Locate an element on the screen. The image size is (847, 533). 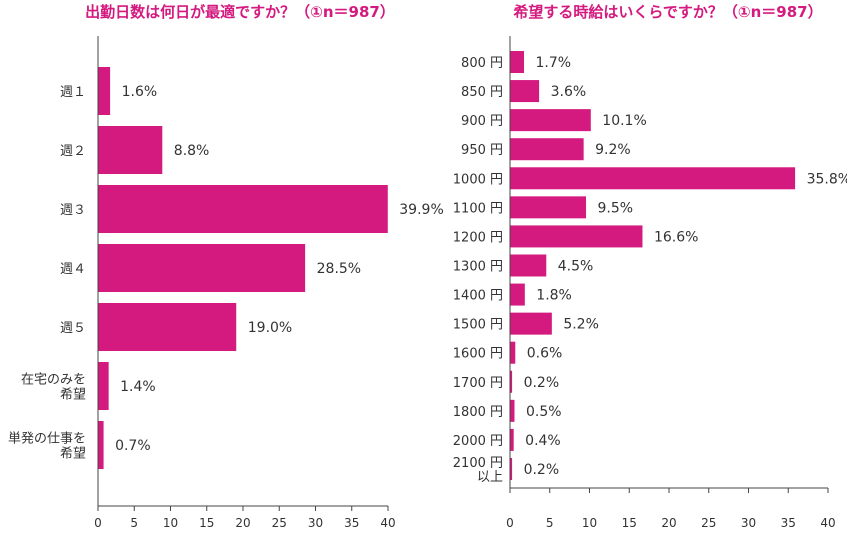
chart-2-category-label: 2100 円 is located at coordinates (478, 463).